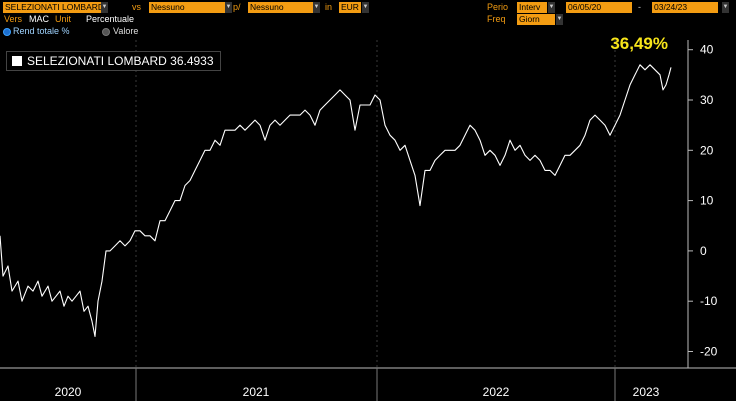 This screenshot has height=401, width=736. I want to click on period-dropdown-icon: ▼, so click(551, 7).